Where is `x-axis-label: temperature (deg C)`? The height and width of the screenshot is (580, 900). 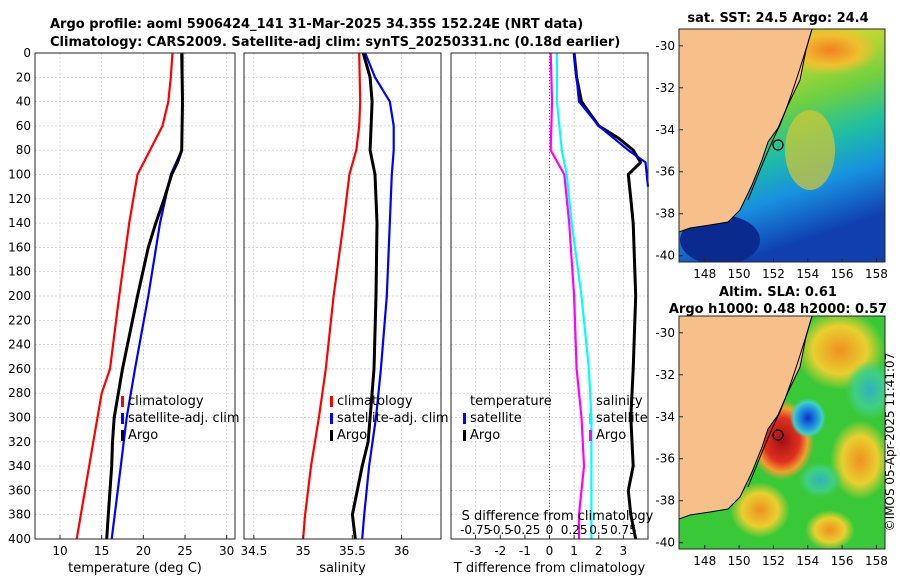
x-axis-label: temperature (deg C) is located at coordinates (135, 568).